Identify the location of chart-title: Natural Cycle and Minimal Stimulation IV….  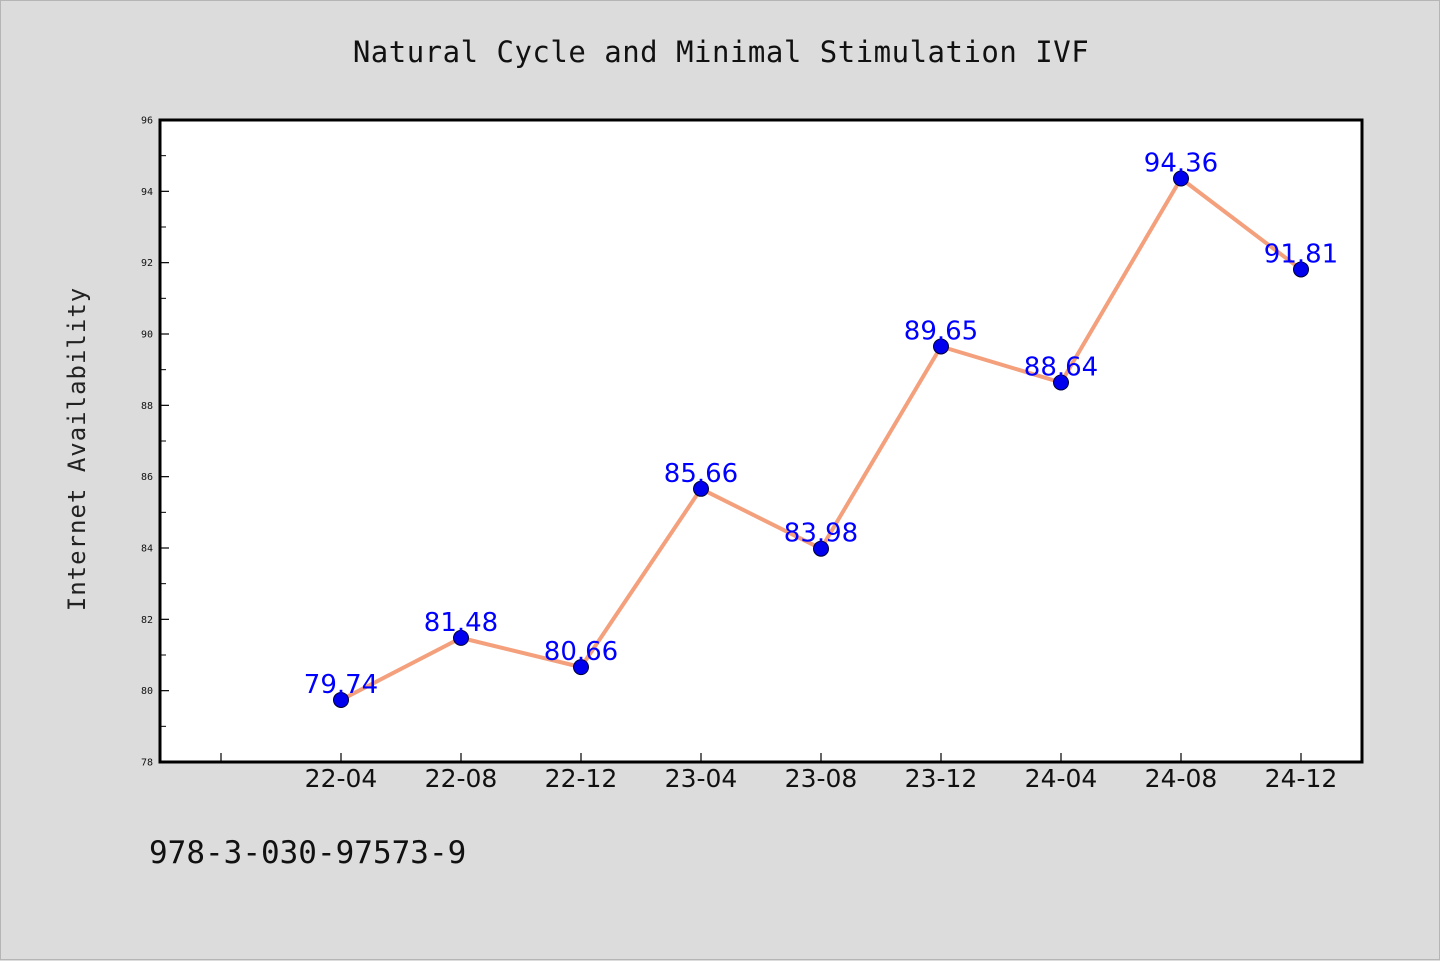
(721, 52).